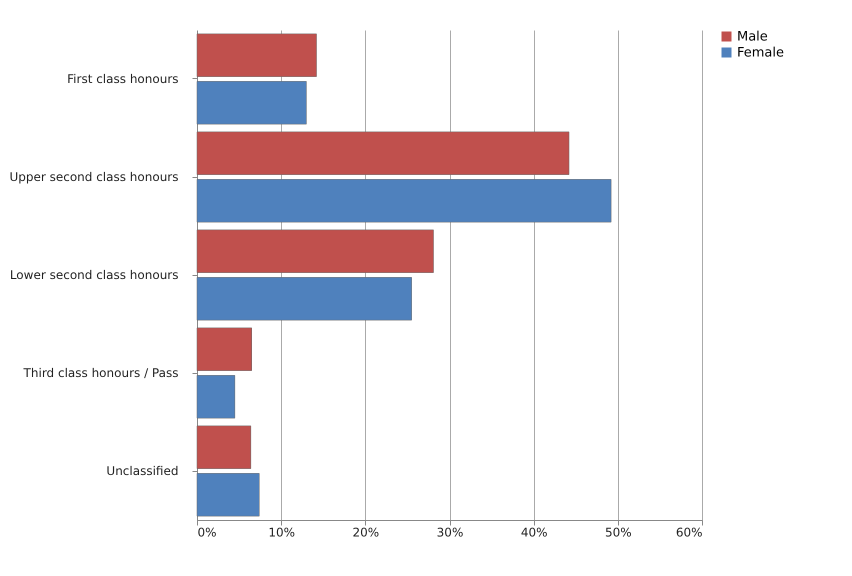 This screenshot has width=852, height=576. Describe the element at coordinates (760, 53) in the screenshot. I see `legend-label: Female` at that location.